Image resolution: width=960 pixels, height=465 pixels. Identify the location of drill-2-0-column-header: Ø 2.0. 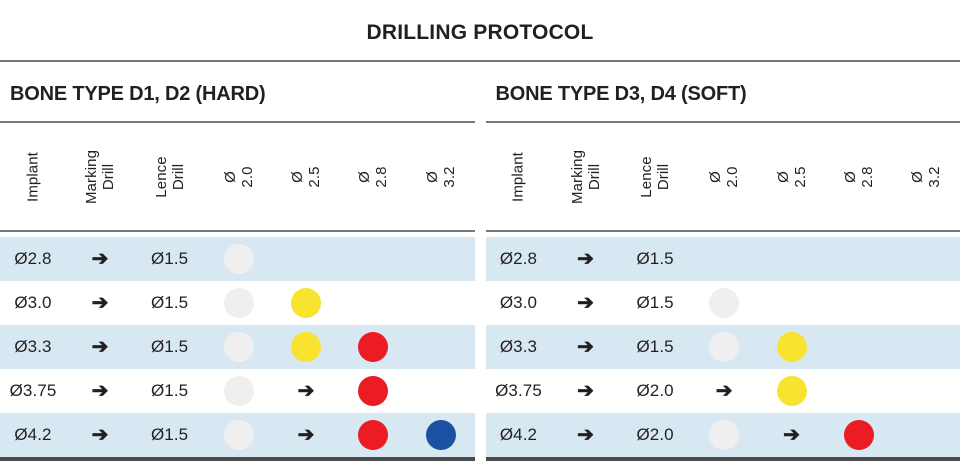
(723, 176).